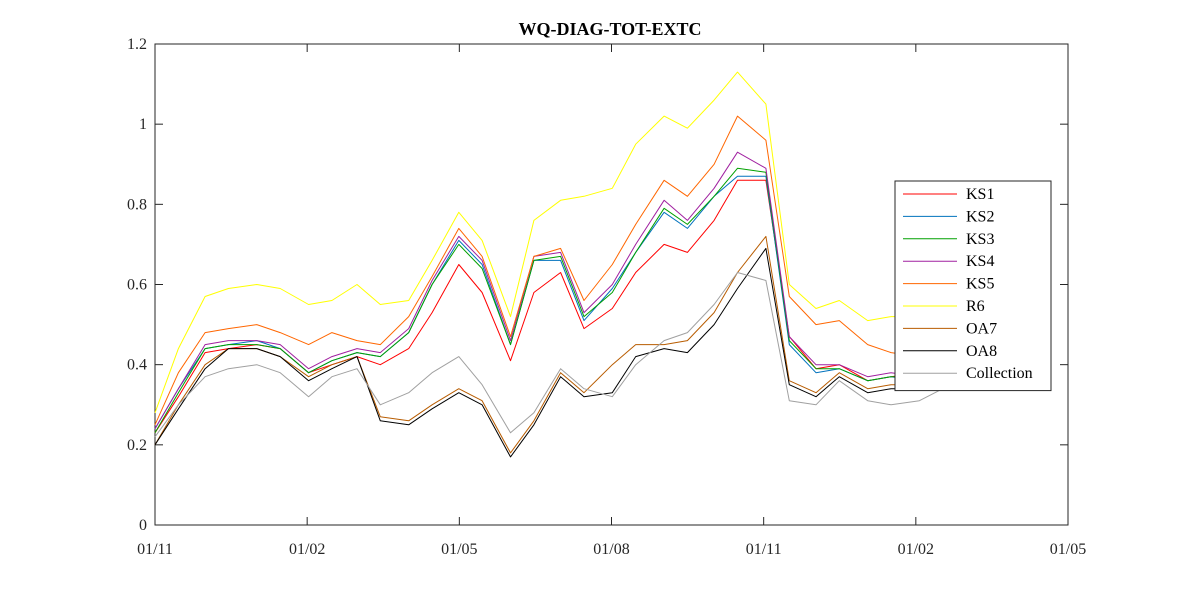  I want to click on y-tick-label: 0.6, so click(137, 285).